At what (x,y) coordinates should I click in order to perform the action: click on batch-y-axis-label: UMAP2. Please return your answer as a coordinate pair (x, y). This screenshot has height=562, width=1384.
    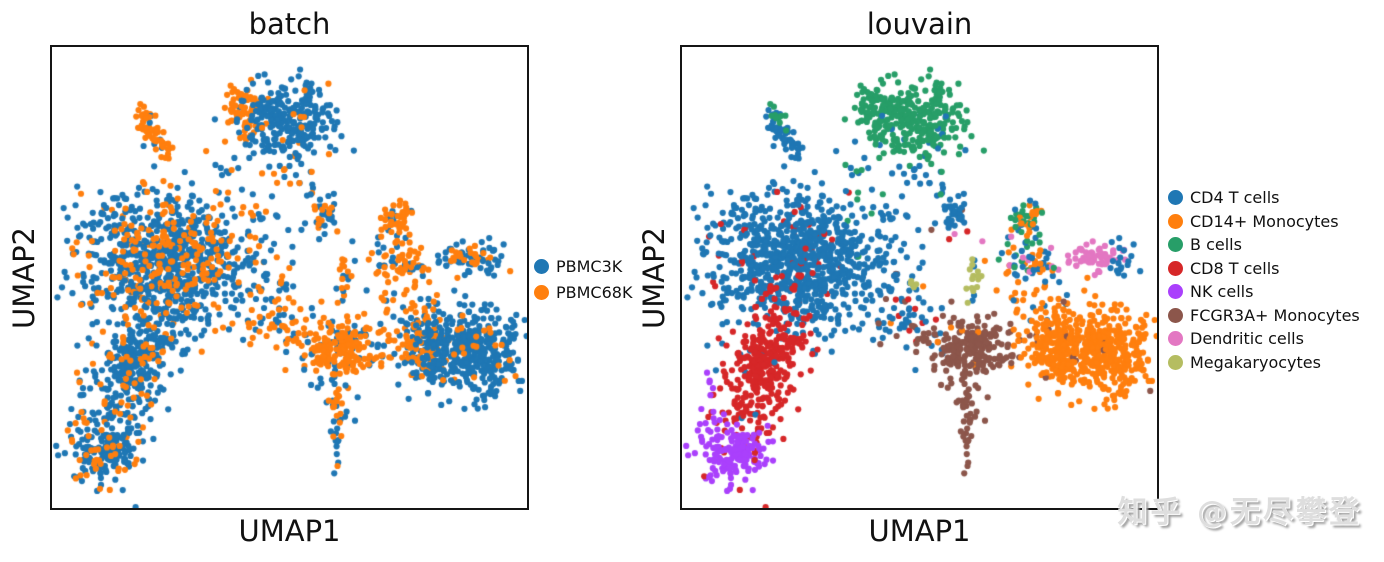
    Looking at the image, I should click on (24, 278).